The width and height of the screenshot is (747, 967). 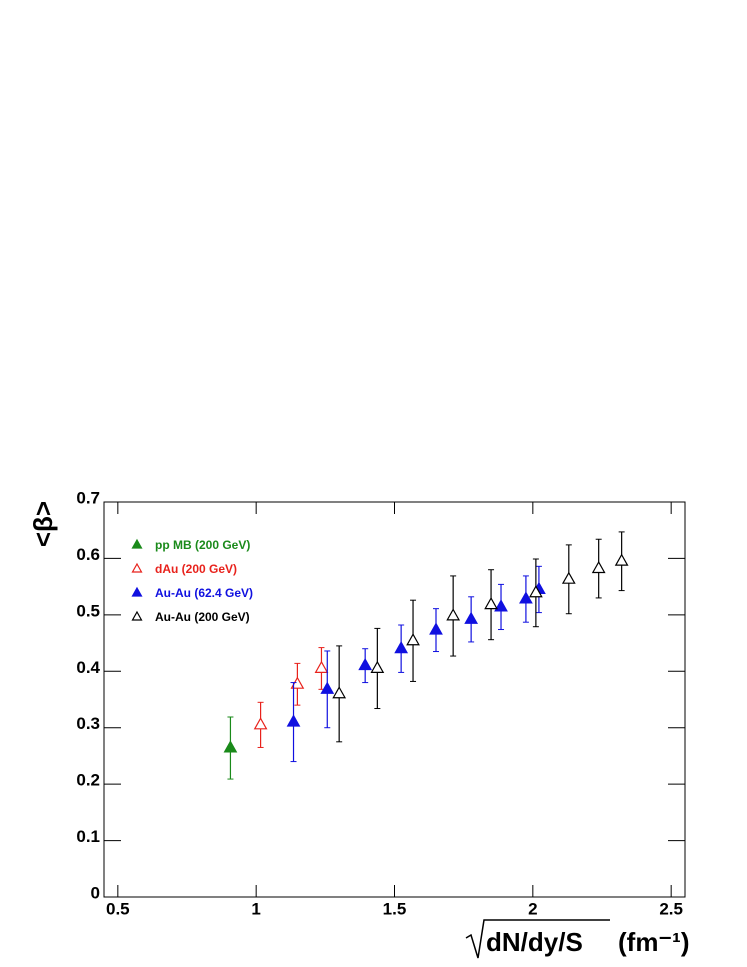 What do you see at coordinates (202, 617) in the screenshot?
I see `legend-label: Au-Au (200 GeV)` at bounding box center [202, 617].